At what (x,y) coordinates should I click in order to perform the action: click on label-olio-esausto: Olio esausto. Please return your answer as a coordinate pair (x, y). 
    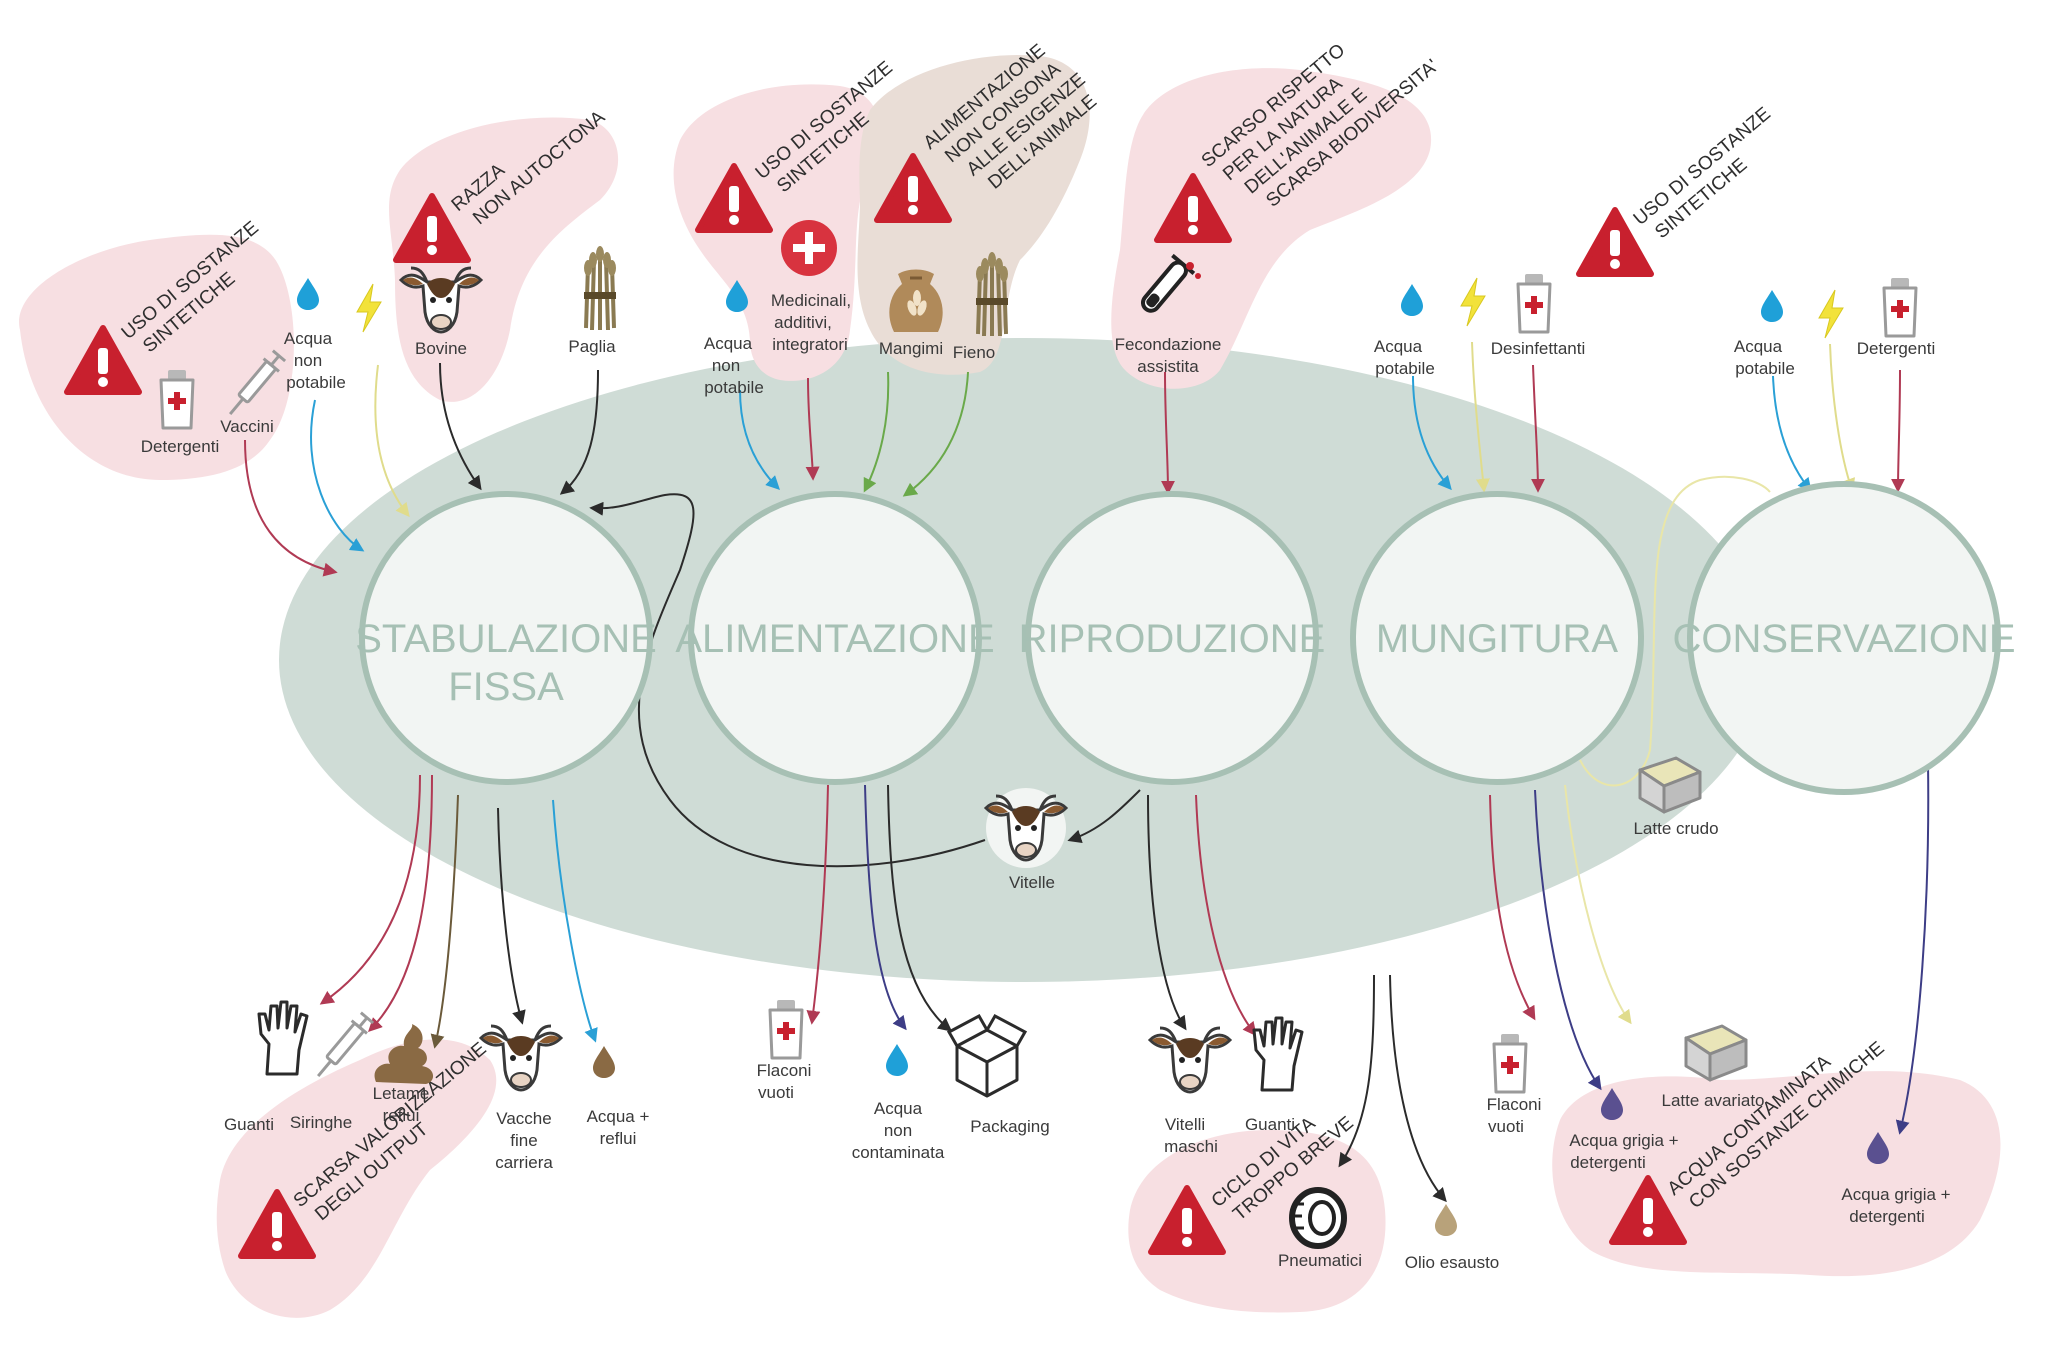
    Looking at the image, I should click on (1452, 1262).